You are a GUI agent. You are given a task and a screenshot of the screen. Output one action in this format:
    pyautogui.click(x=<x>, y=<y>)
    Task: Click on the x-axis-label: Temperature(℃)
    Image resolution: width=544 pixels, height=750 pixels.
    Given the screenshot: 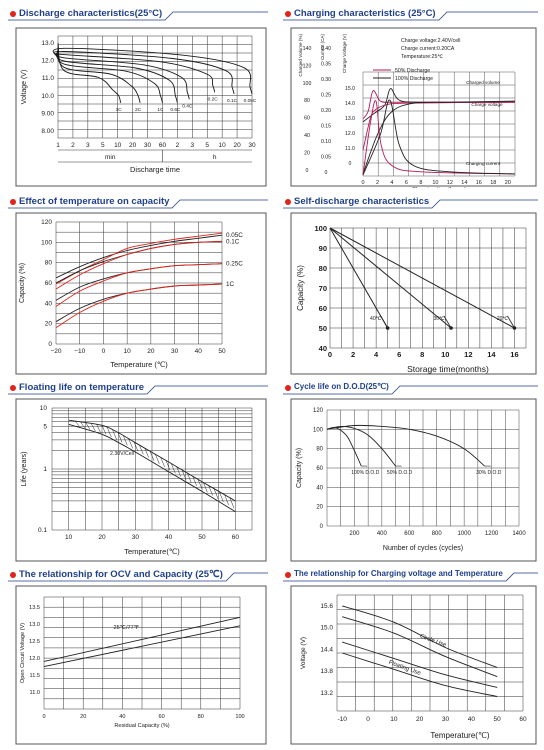 What is the action you would take?
    pyautogui.click(x=152, y=551)
    